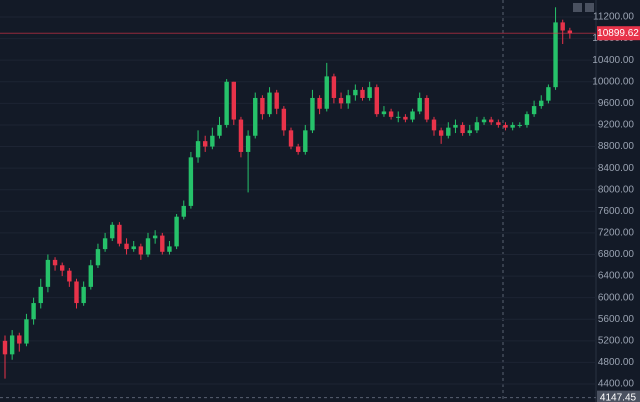  Describe the element at coordinates (616, 319) in the screenshot. I see `y-tick-label: 5600.00` at that location.